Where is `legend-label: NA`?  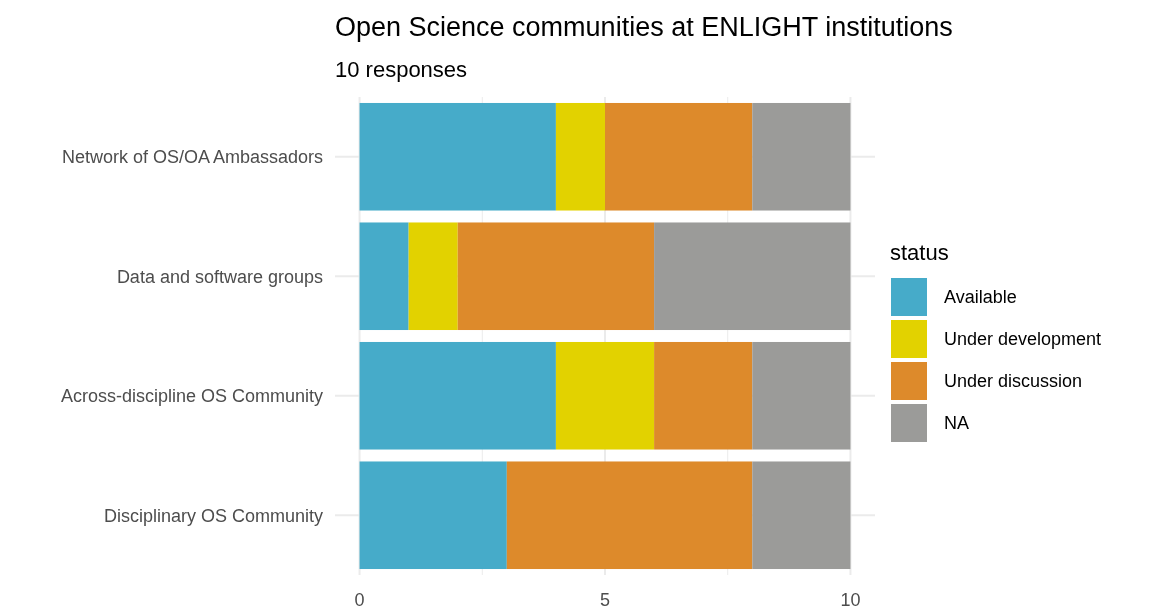 legend-label: NA is located at coordinates (957, 423).